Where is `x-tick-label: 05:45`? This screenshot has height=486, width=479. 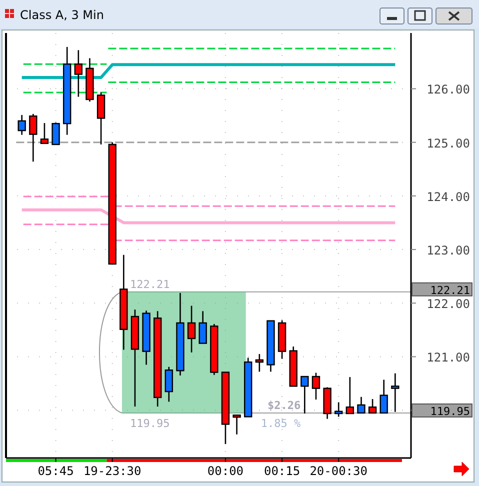
x-tick-label: 05:45 is located at coordinates (56, 471).